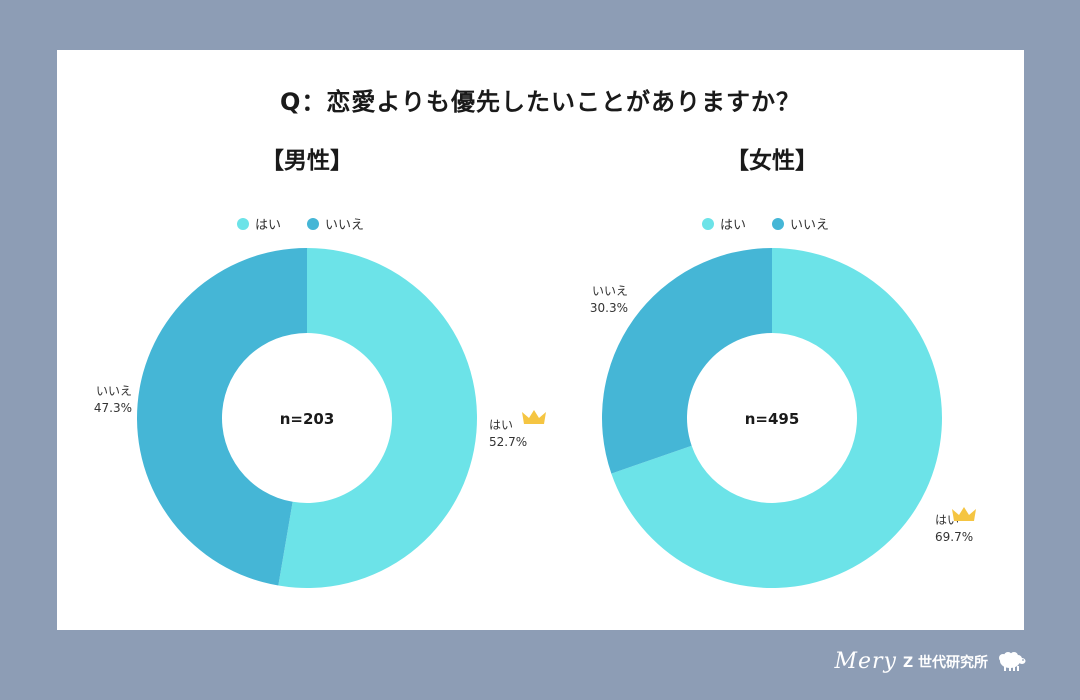 Image resolution: width=1080 pixels, height=700 pixels. Describe the element at coordinates (307, 161) in the screenshot. I see `chart-title: 【男性】` at that location.